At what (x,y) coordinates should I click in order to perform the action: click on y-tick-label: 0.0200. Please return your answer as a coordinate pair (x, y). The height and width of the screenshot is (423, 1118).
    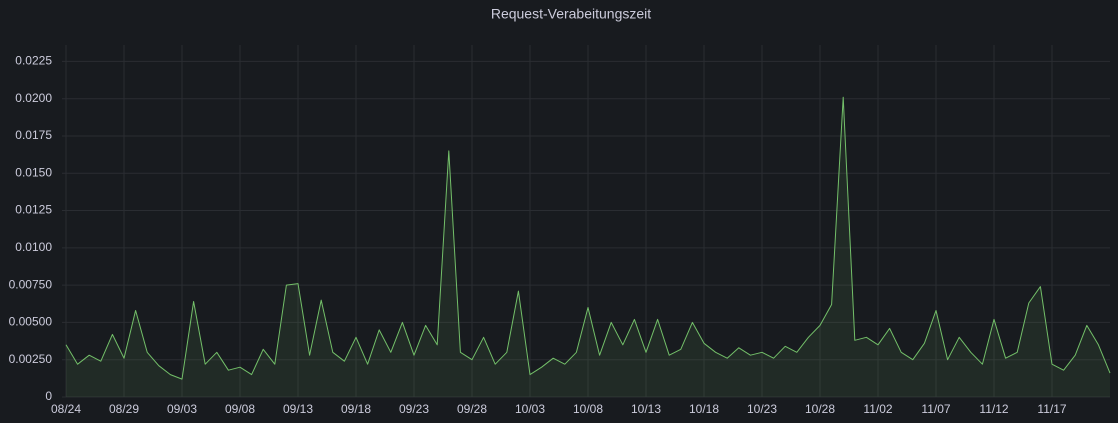
    Looking at the image, I should click on (33, 98).